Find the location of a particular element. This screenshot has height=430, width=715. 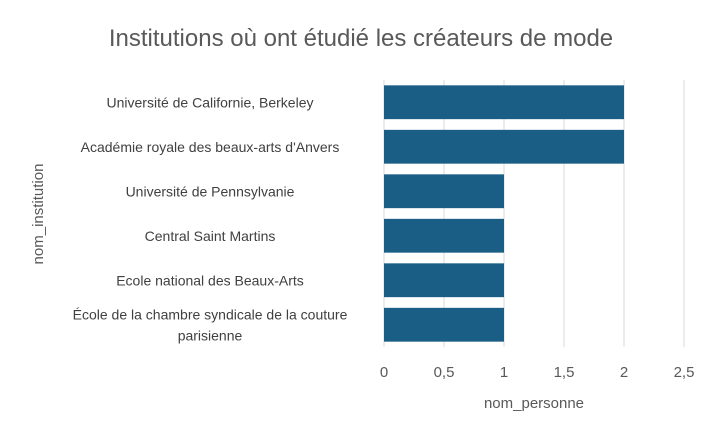

x-tick-label: 0 is located at coordinates (384, 372).